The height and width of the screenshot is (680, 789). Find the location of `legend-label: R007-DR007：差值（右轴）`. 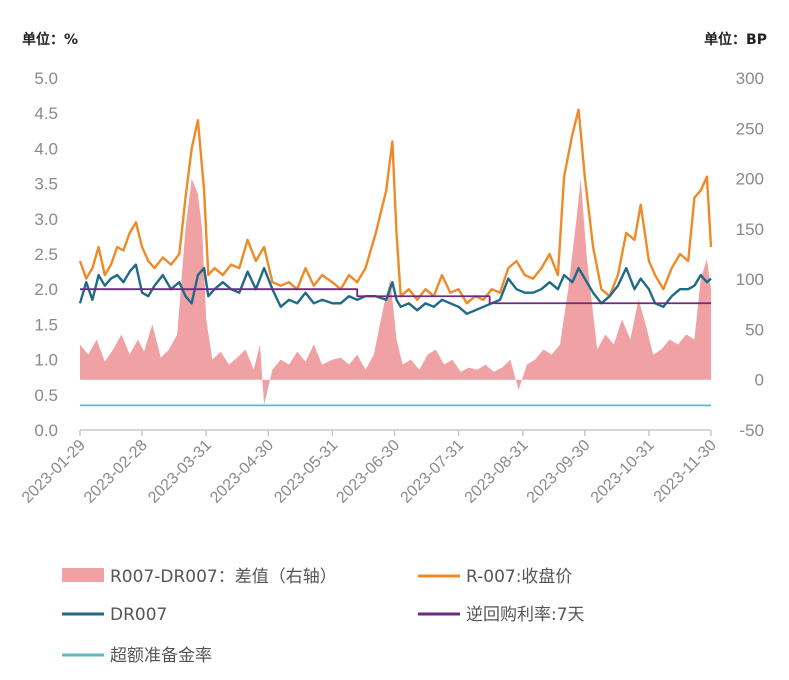

legend-label: R007-DR007：差值（右轴） is located at coordinates (223, 577).